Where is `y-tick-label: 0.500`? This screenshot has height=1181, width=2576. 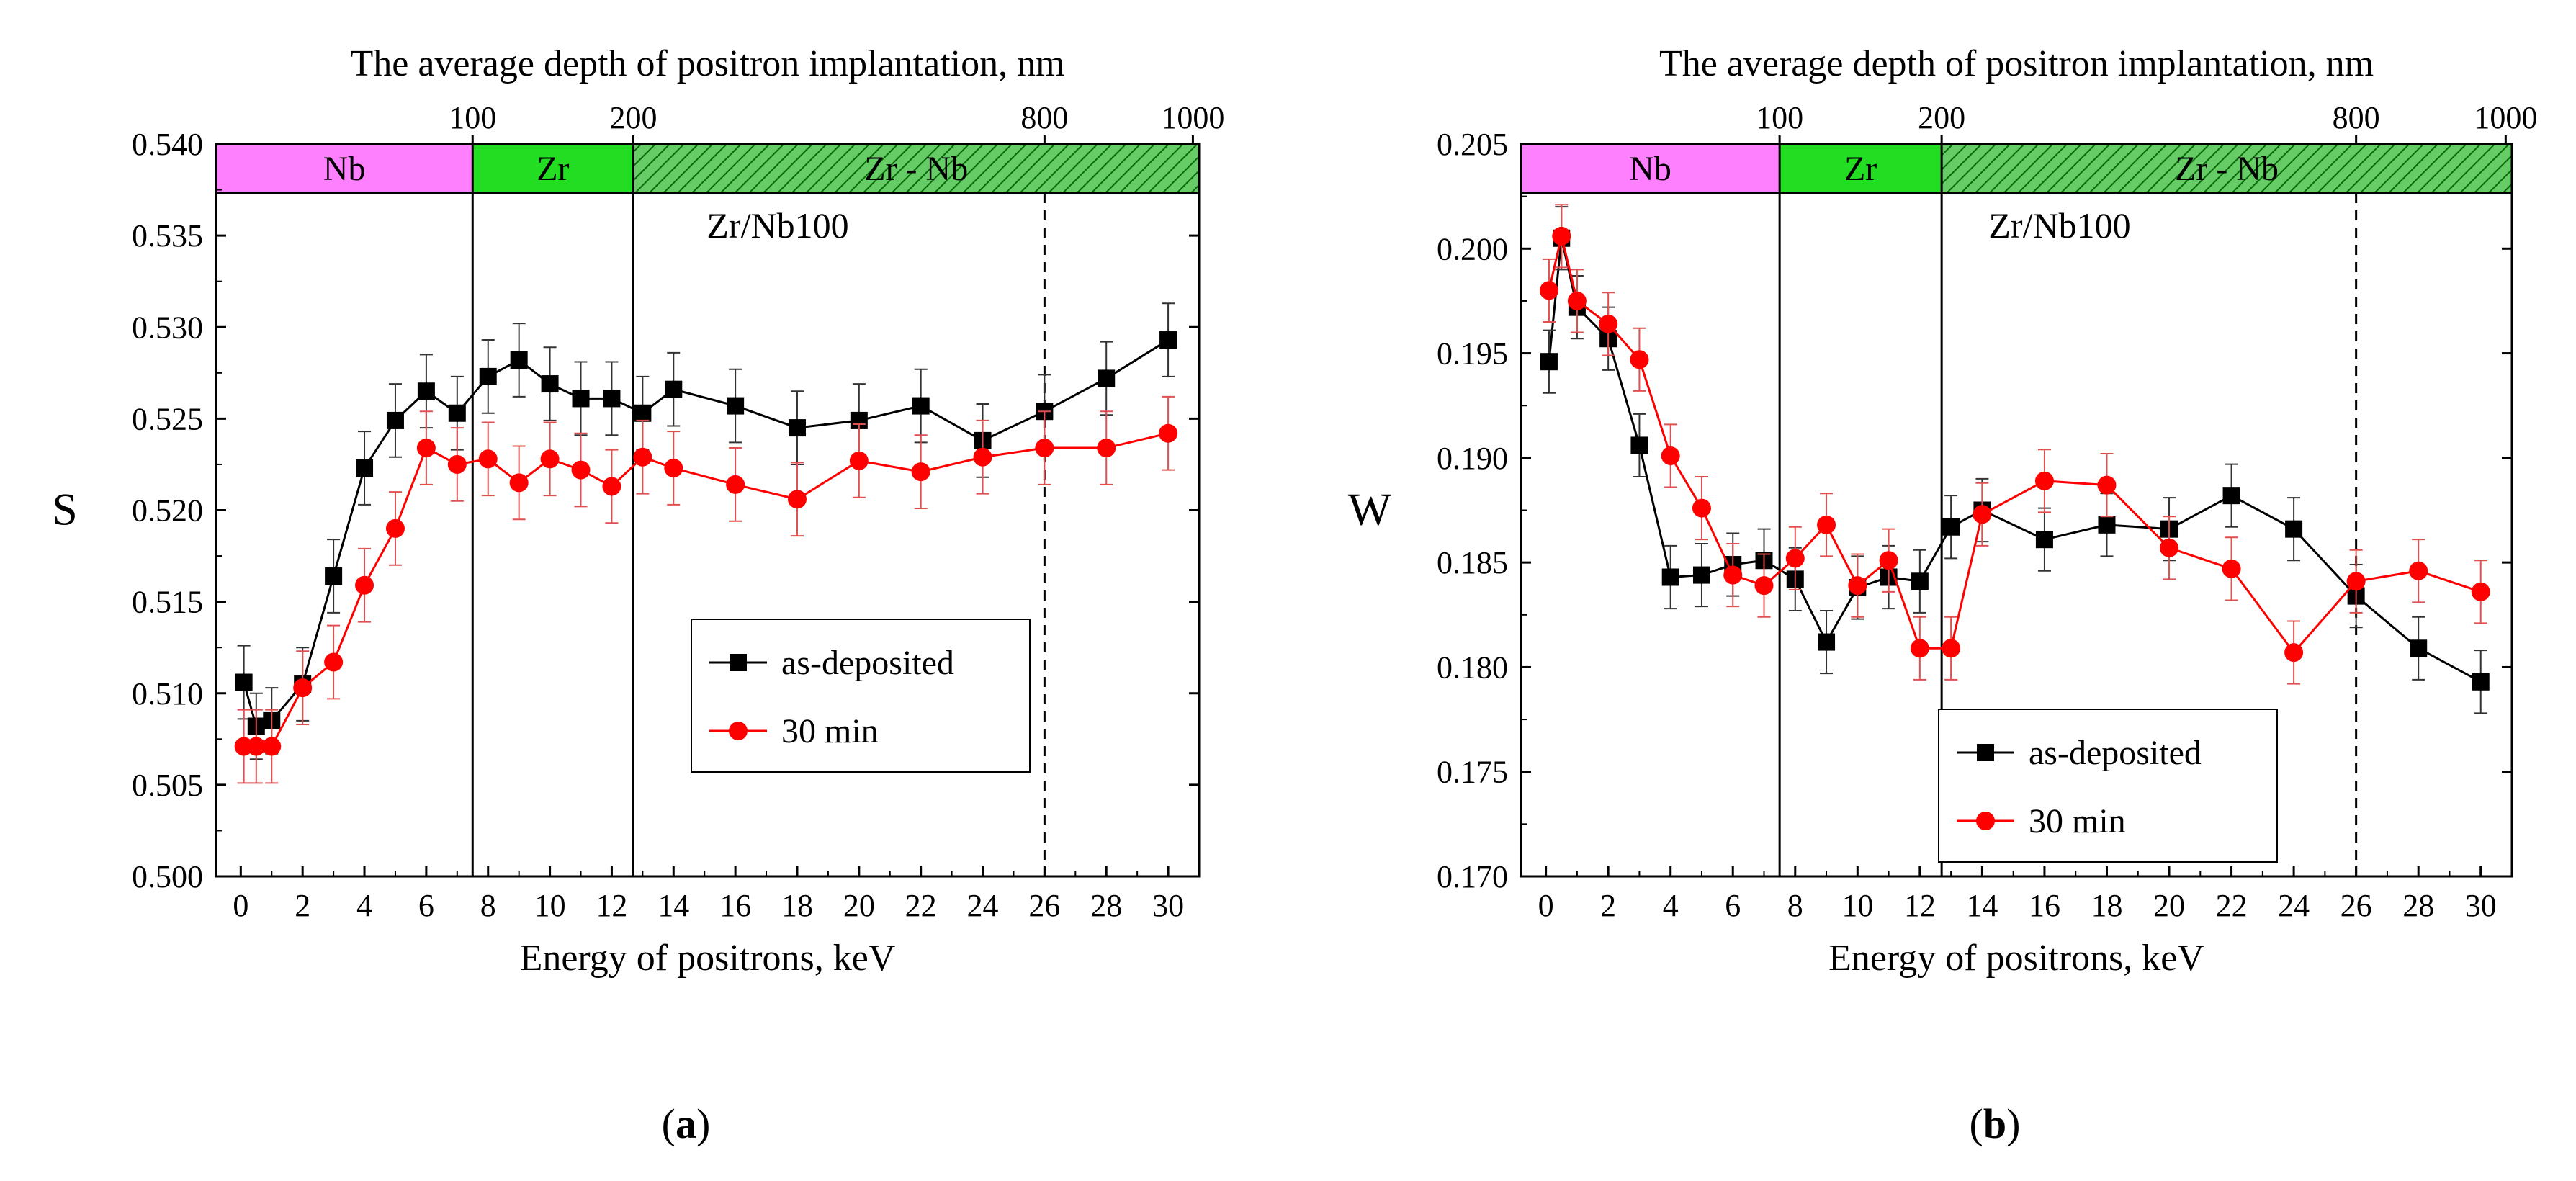 y-tick-label: 0.500 is located at coordinates (167, 876).